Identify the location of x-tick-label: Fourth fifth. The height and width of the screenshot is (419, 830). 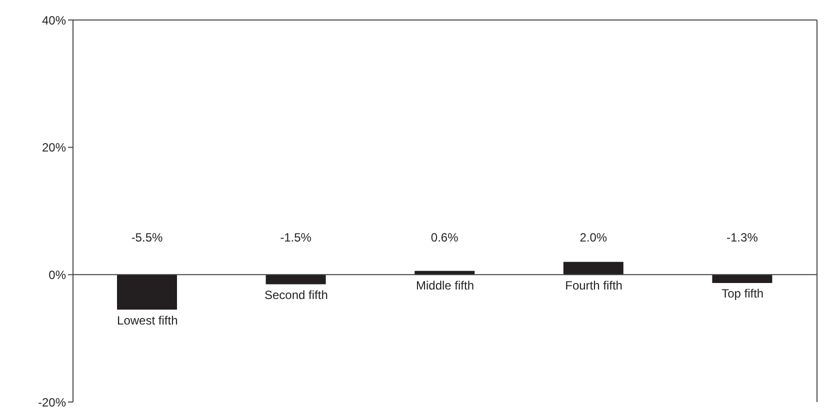
(593, 285).